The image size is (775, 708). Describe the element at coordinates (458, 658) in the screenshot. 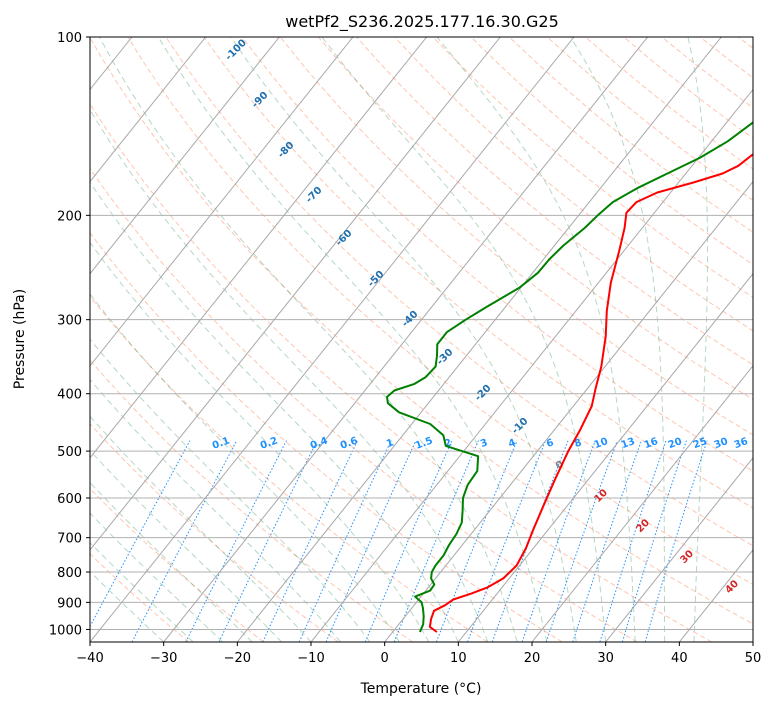

I see `x-tick-label: 10` at that location.